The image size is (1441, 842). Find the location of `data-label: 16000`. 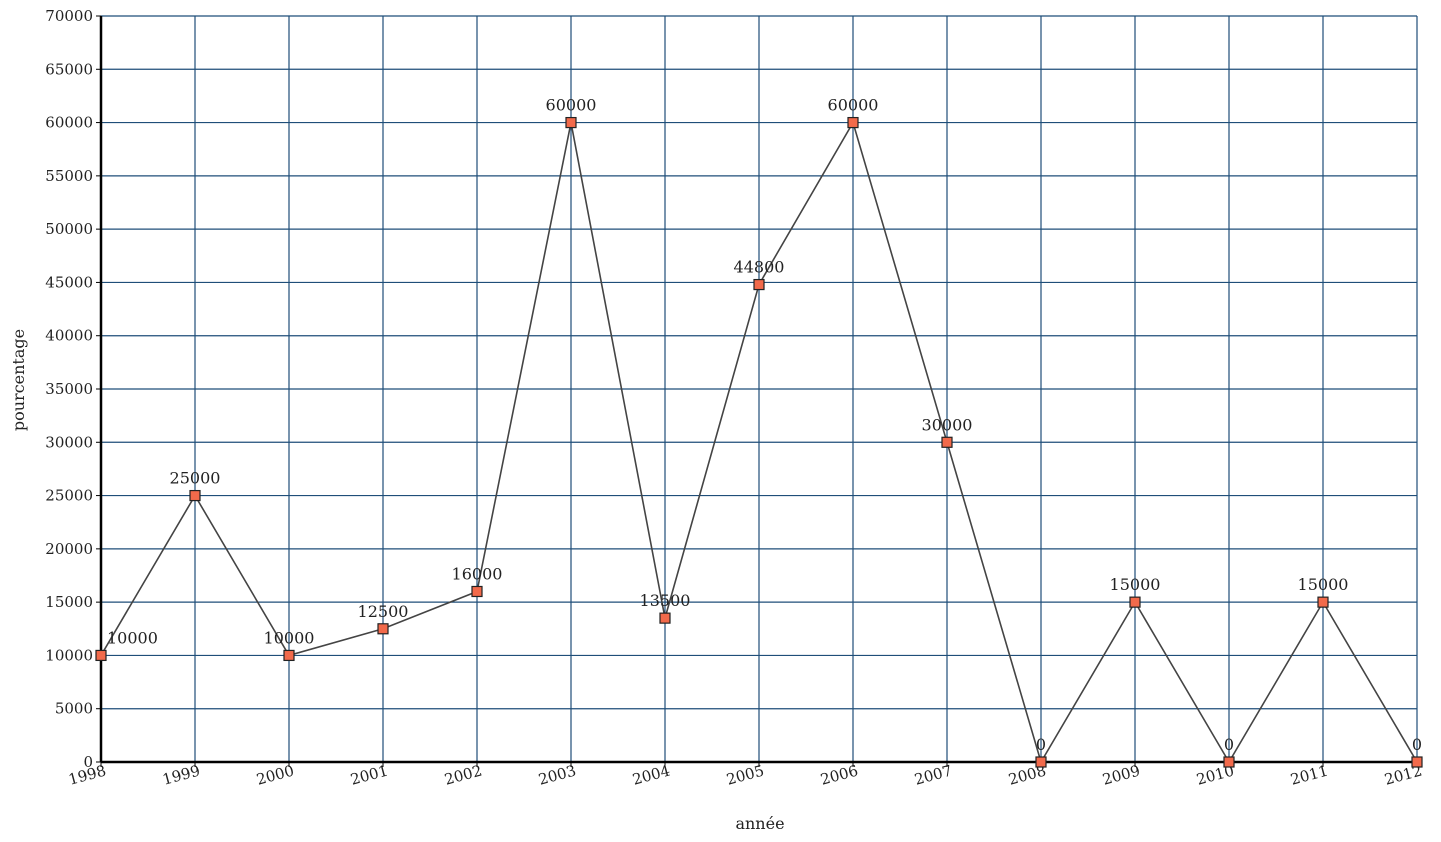

data-label: 16000 is located at coordinates (477, 573).